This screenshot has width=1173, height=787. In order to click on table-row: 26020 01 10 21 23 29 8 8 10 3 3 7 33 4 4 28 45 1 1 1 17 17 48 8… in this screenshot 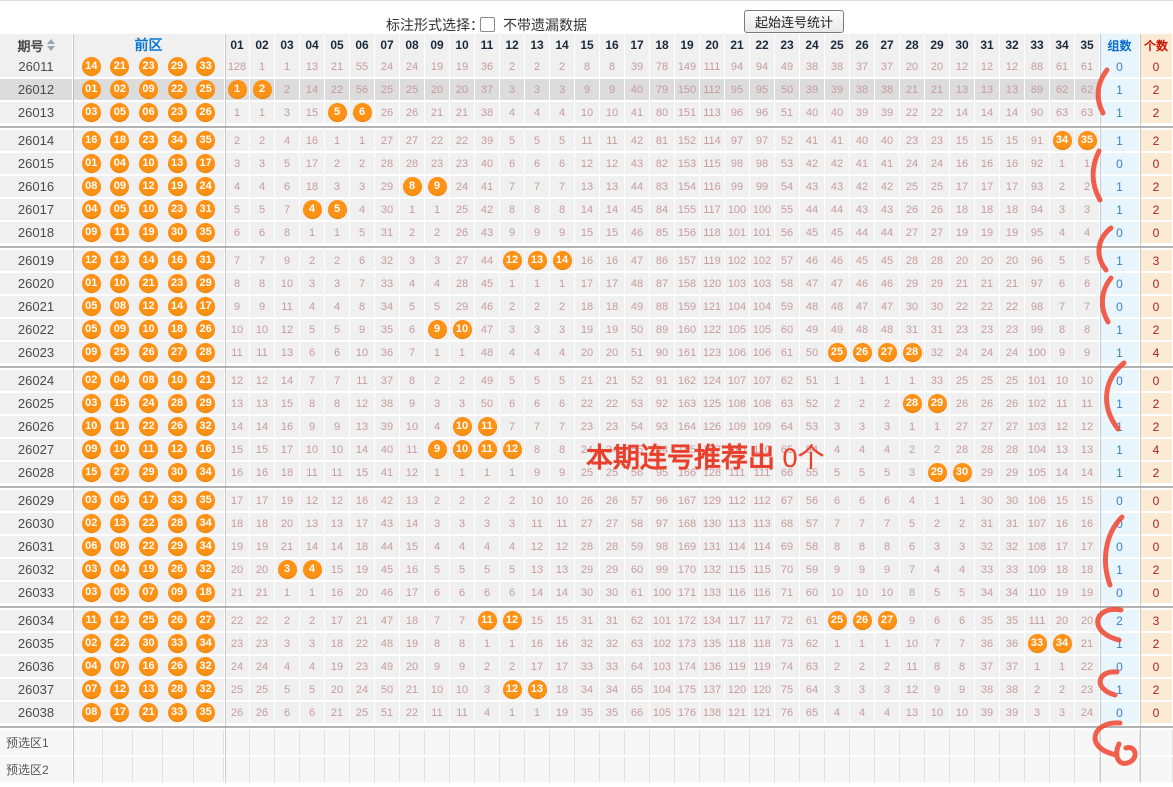, I will do `click(586, 283)`.